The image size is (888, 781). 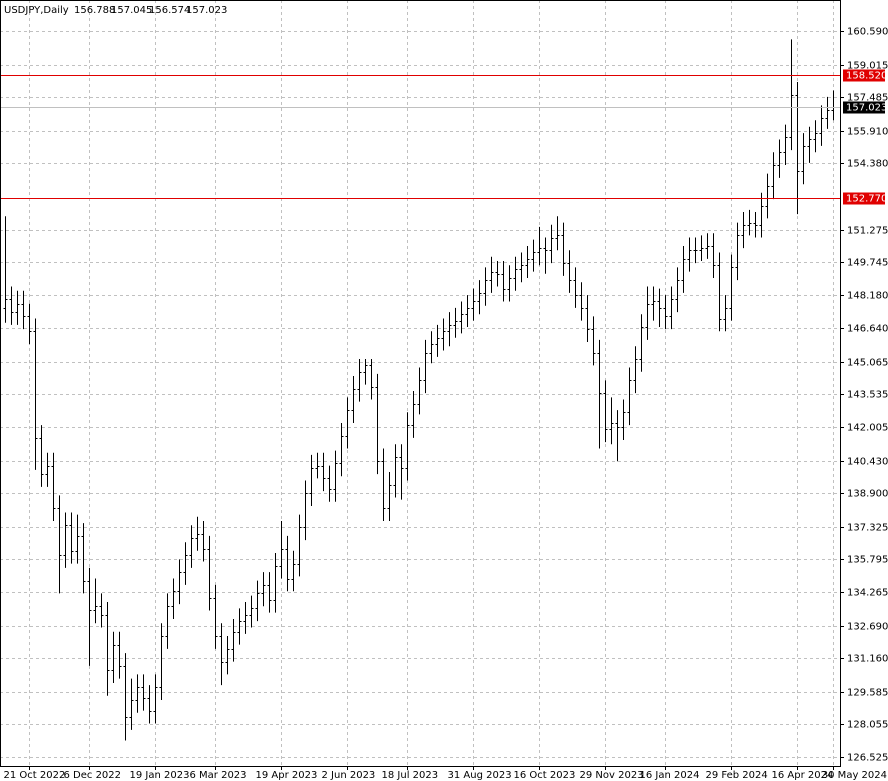 I want to click on x-tick-label: 21 Oct 2022, so click(x=35, y=775).